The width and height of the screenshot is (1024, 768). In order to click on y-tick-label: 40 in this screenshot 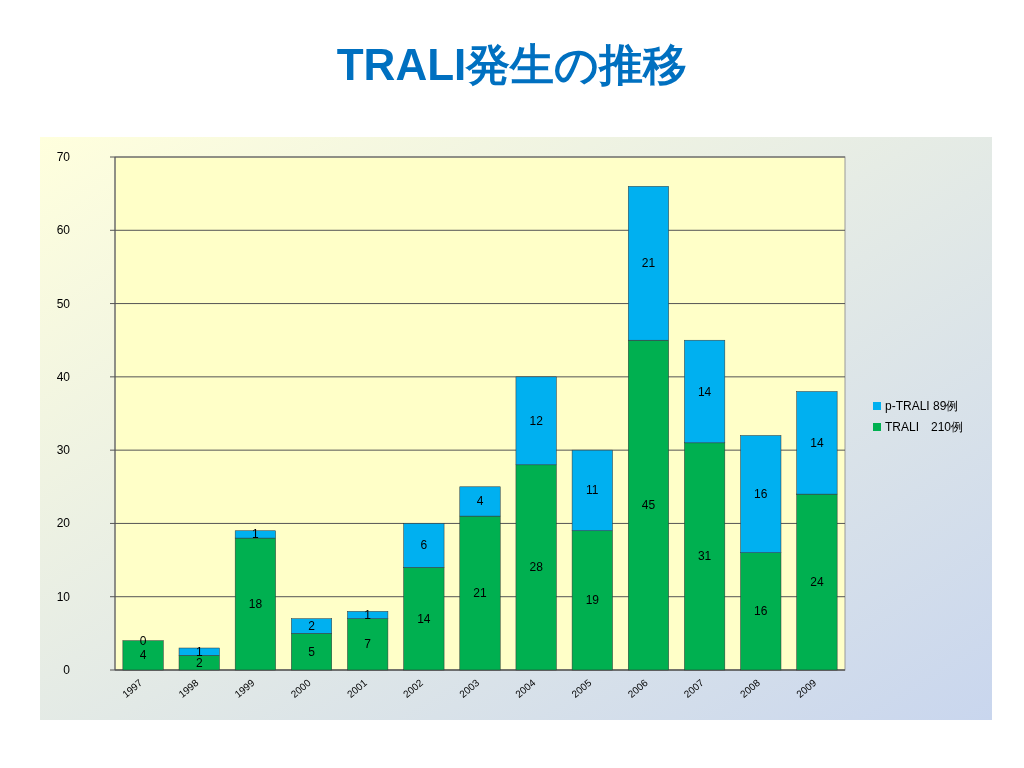, I will do `click(63, 376)`.